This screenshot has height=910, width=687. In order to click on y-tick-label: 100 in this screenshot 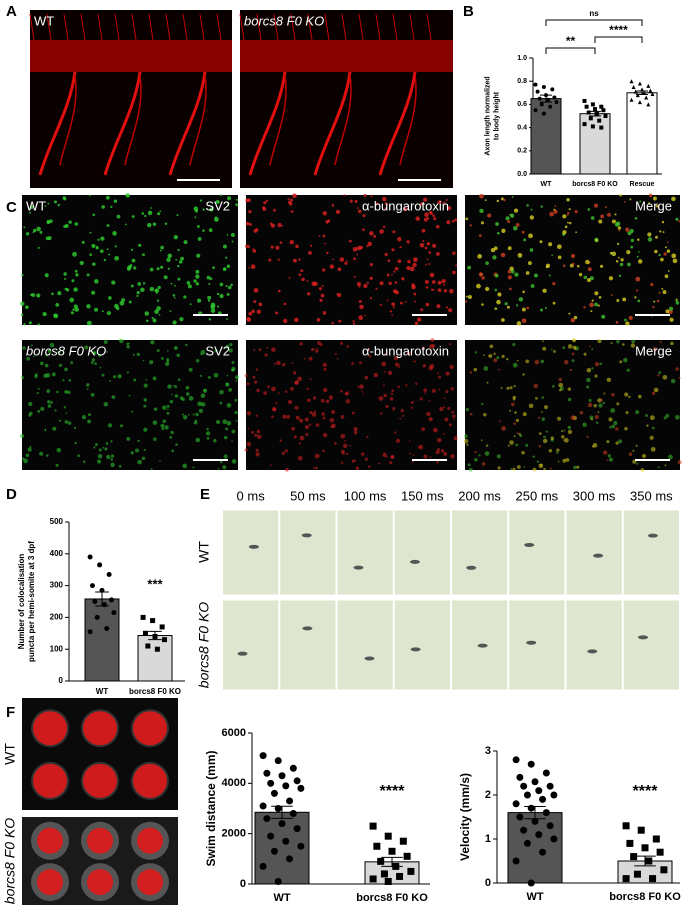, I will do `click(57, 648)`.